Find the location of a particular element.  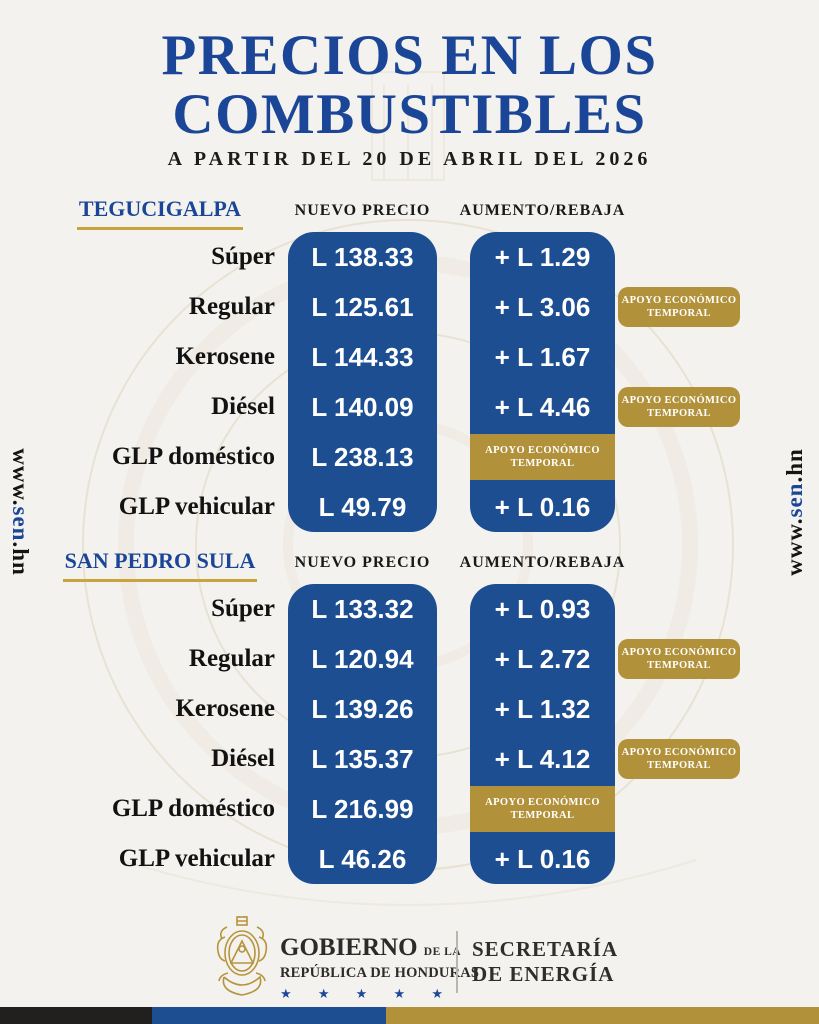

price-value: L 46.26 is located at coordinates (362, 859).